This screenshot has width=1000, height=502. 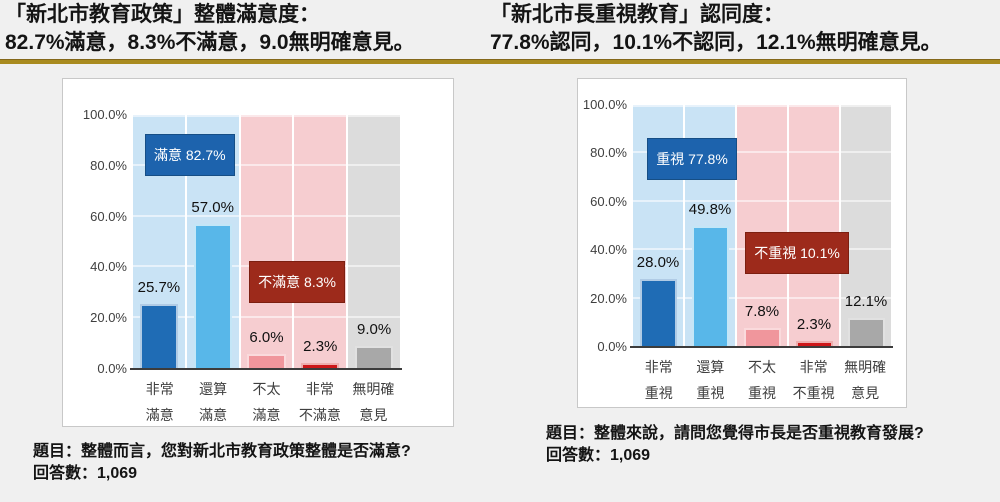 What do you see at coordinates (159, 402) in the screenshot?
I see `x-label-1: 非常 滿意` at bounding box center [159, 402].